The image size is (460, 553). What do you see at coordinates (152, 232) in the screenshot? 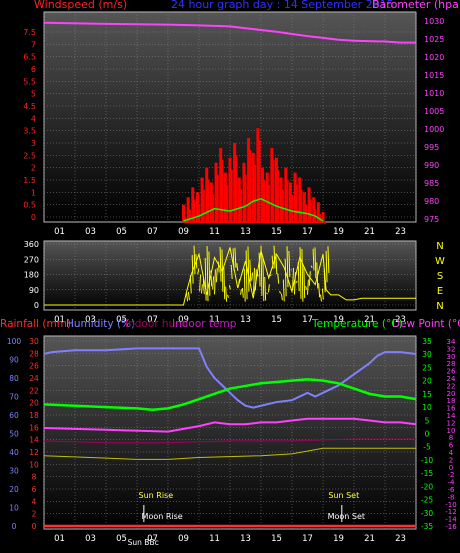
I see `hour-label: 07` at bounding box center [152, 232].